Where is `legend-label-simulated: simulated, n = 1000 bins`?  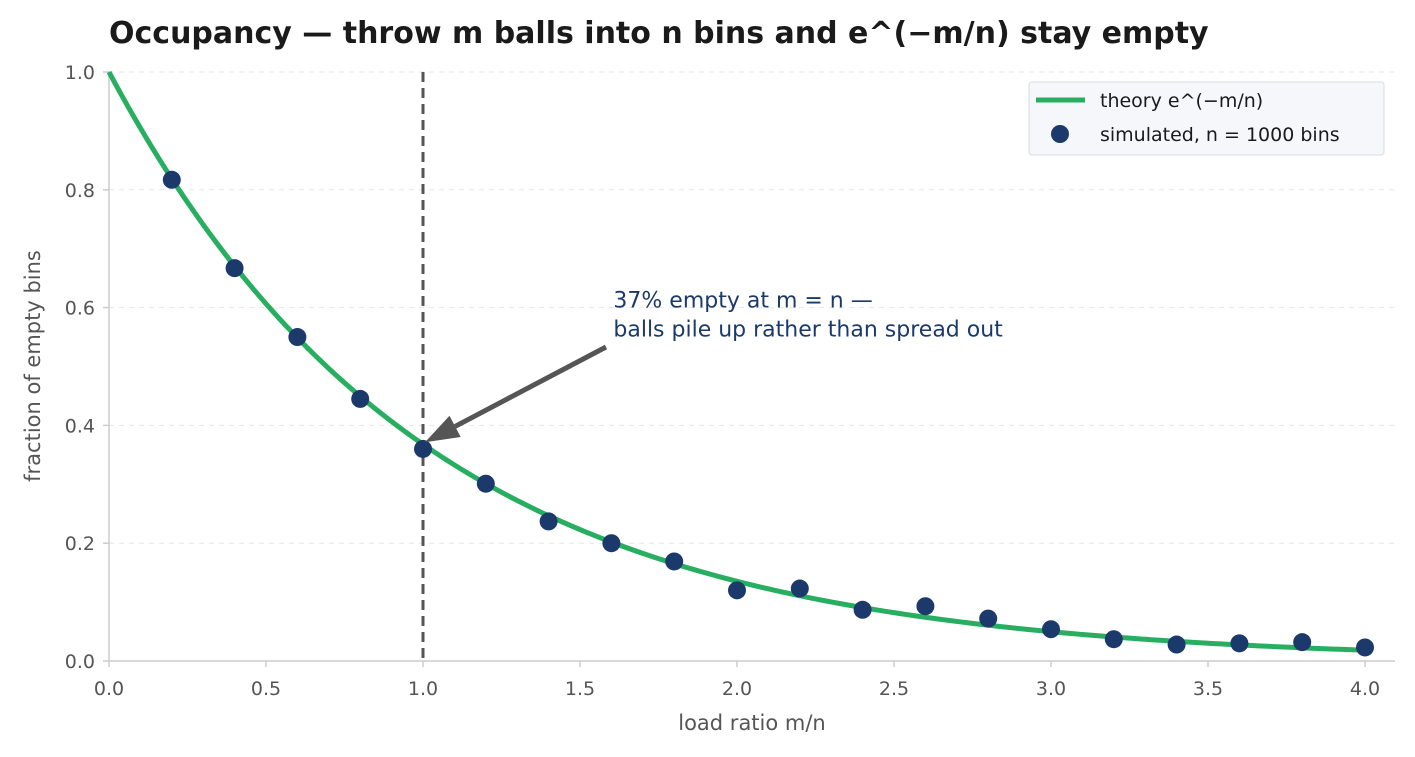
legend-label-simulated: simulated, n = 1000 bins is located at coordinates (1220, 135).